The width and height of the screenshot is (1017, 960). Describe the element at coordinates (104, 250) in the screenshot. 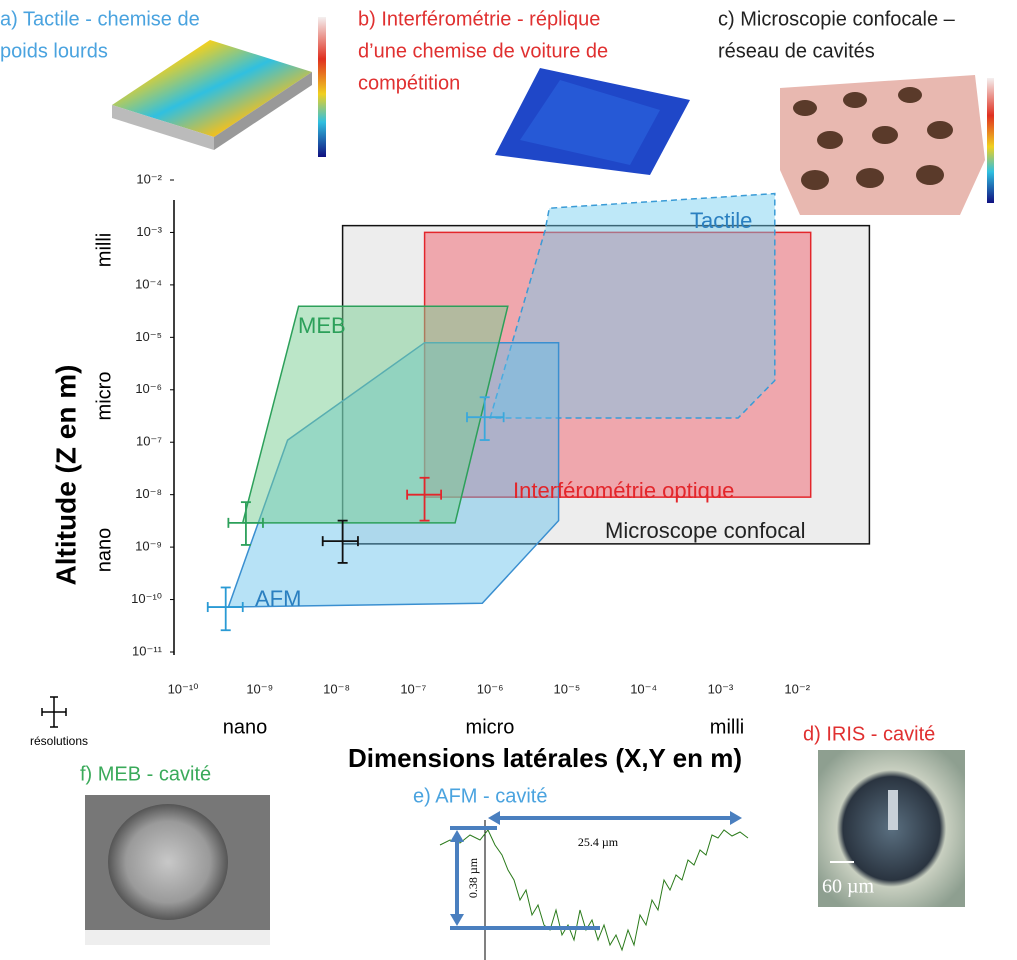

I see `y-scale-label: milli` at that location.